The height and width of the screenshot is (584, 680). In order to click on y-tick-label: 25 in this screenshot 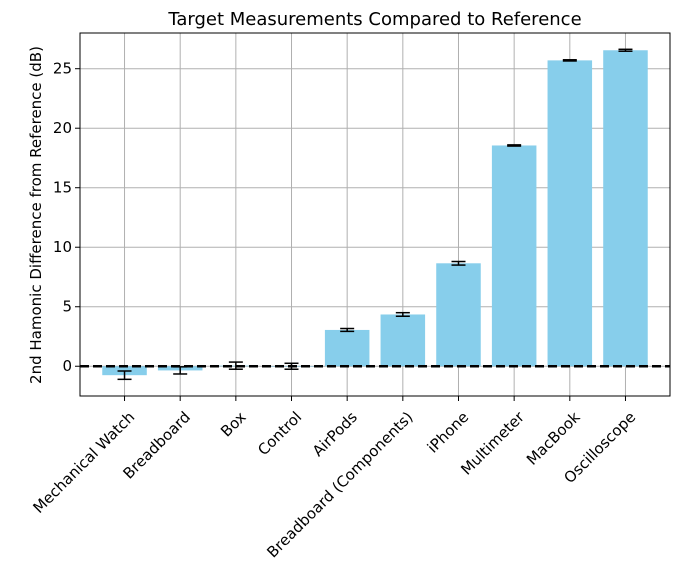, I will do `click(62, 69)`.